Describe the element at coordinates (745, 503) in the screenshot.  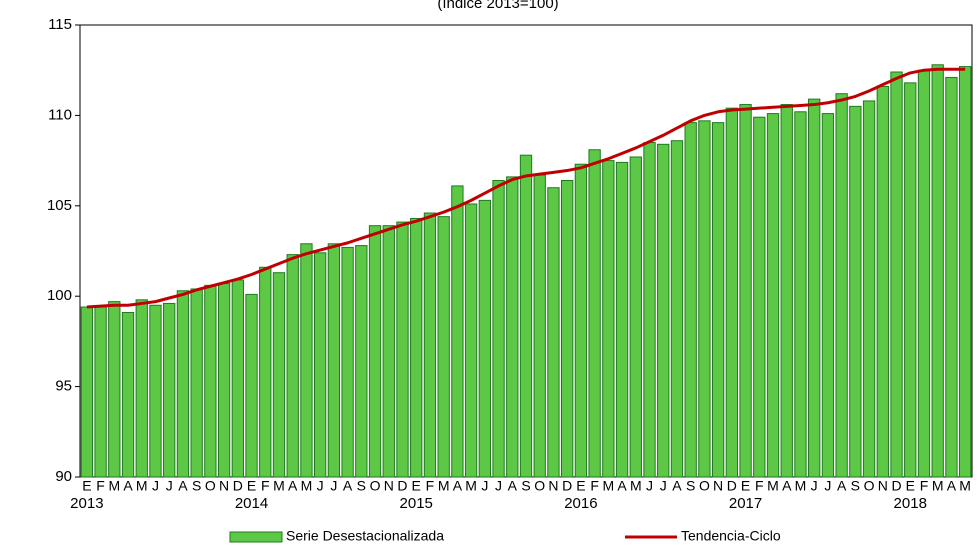
I see `year-label: 2017` at that location.